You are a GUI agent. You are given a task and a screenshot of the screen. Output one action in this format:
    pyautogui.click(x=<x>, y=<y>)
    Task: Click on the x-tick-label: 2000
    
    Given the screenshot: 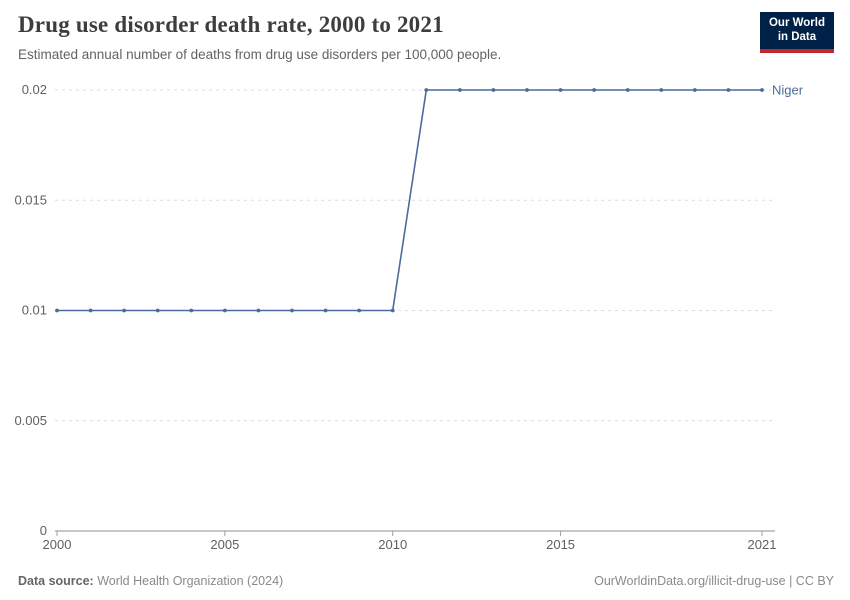 What is the action you would take?
    pyautogui.click(x=57, y=544)
    